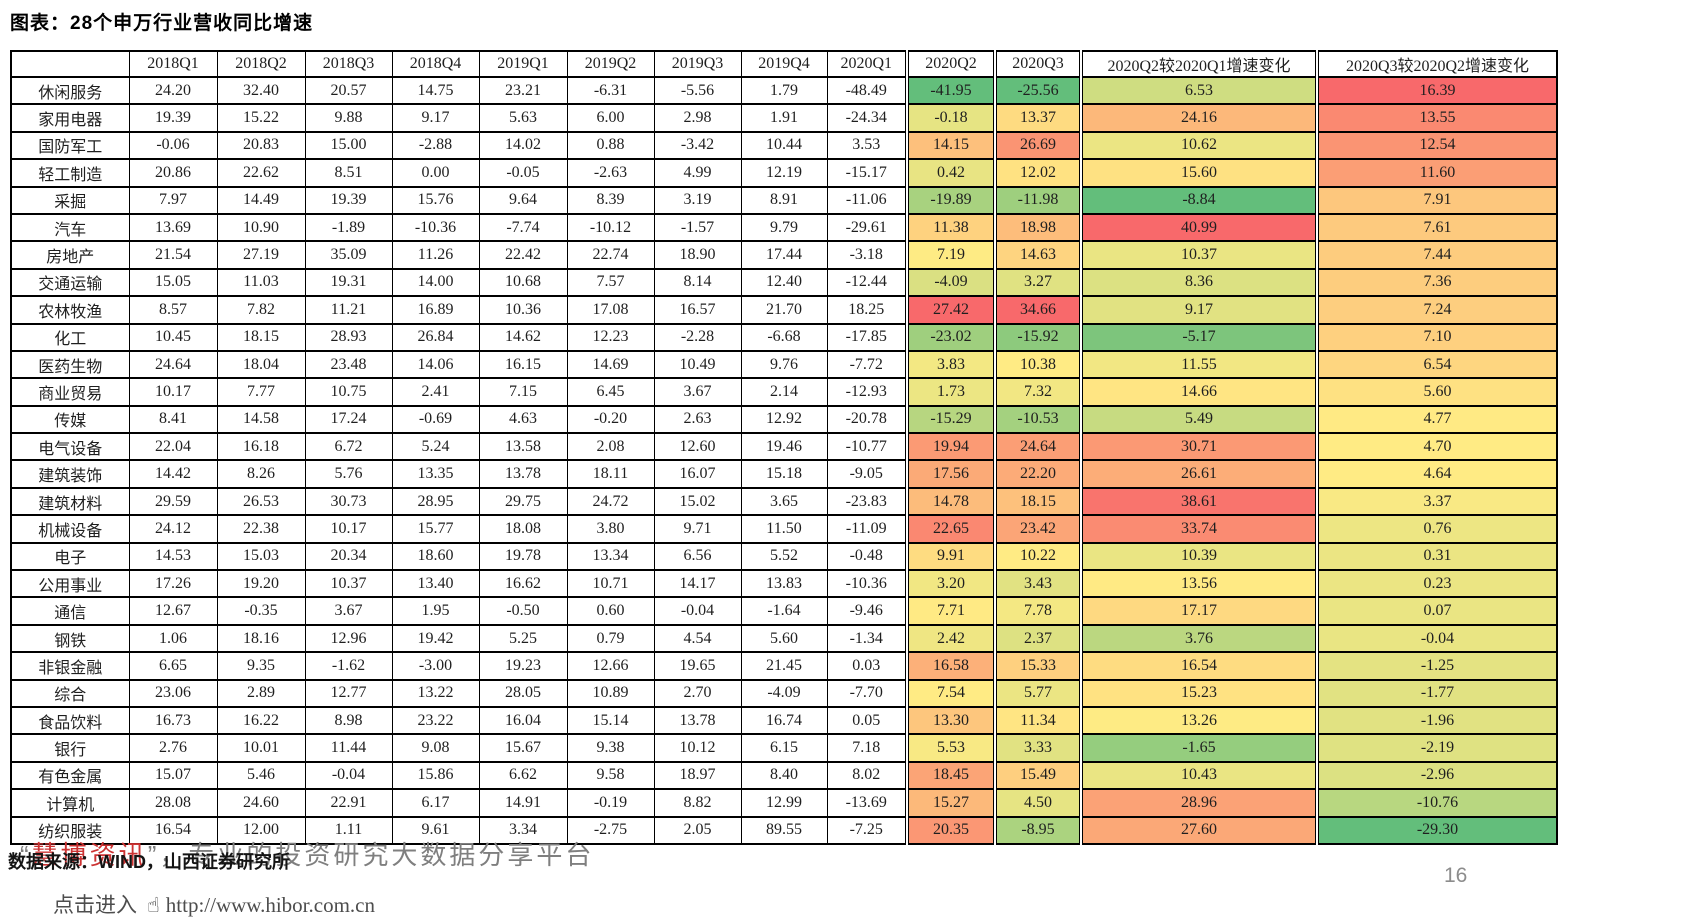  Describe the element at coordinates (348, 227) in the screenshot. I see `data-cell: -1.89` at that location.